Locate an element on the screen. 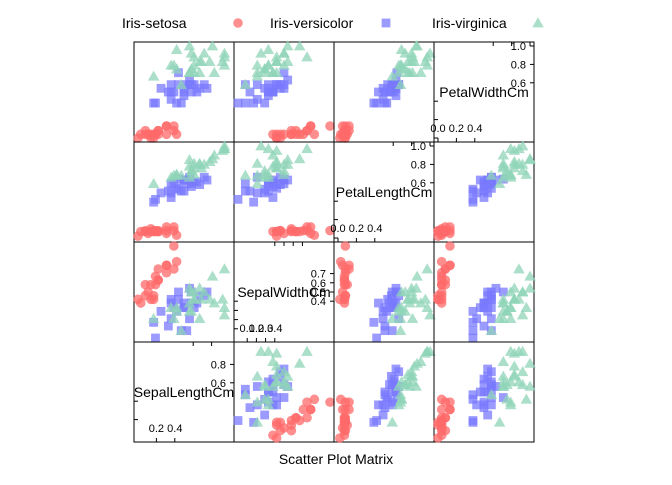 This screenshot has height=485, width=672. tick-label: 0.8 is located at coordinates (418, 165).